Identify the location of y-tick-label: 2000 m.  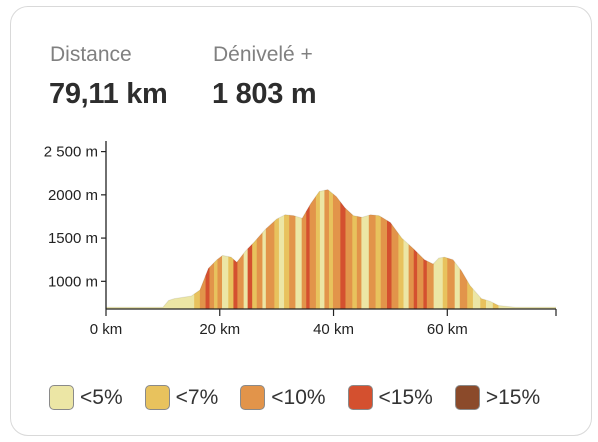
(73, 195).